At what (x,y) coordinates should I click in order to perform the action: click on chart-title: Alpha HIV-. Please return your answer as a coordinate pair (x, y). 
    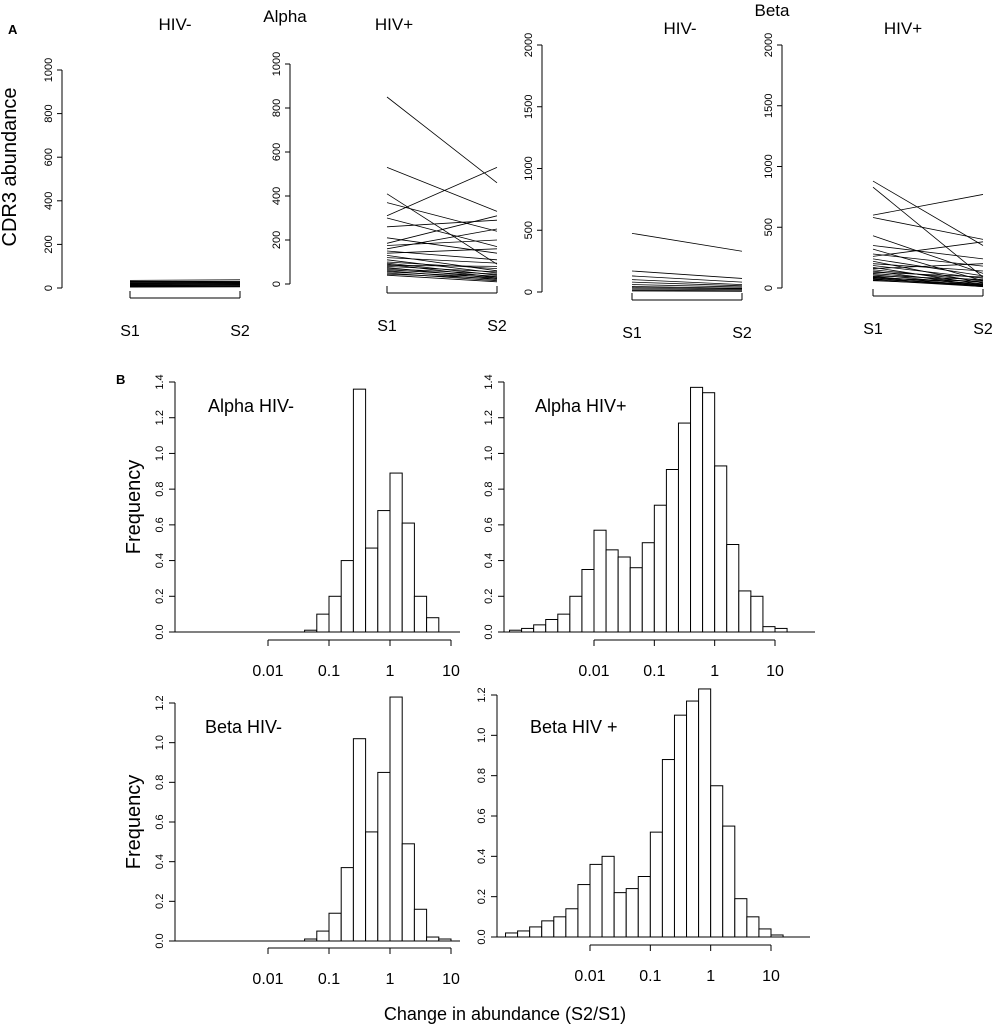
    Looking at the image, I should click on (251, 406).